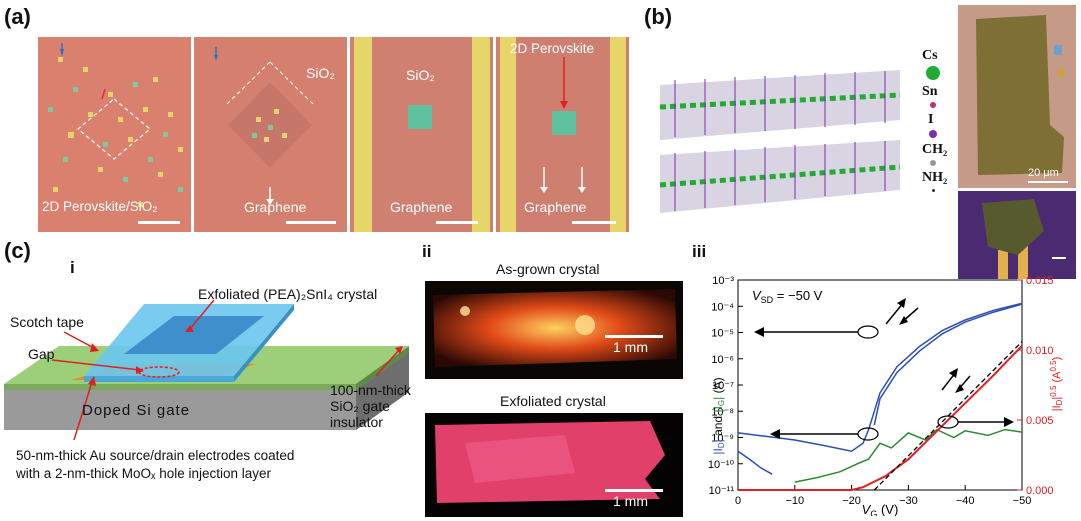 The width and height of the screenshot is (1081, 521). I want to click on scale-label-bottom: 1 mm, so click(630, 501).